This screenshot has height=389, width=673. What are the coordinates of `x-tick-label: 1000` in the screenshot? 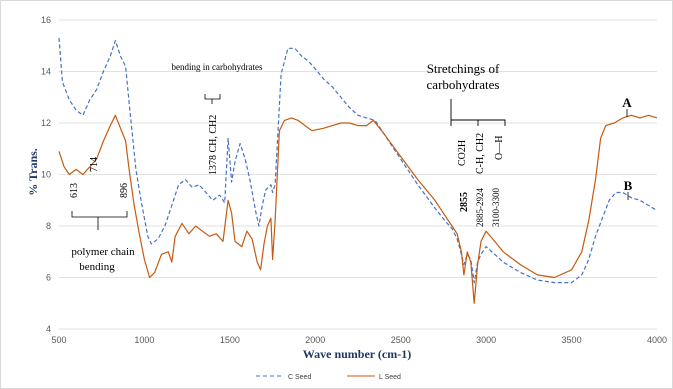 It's located at (144, 340).